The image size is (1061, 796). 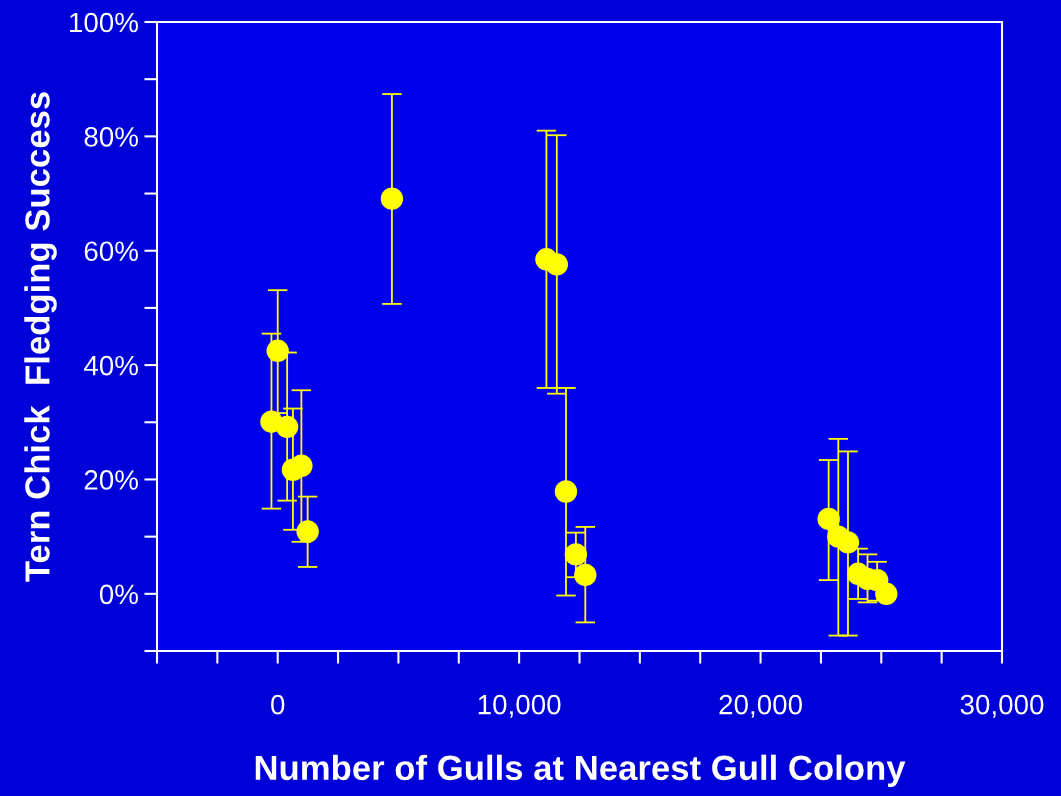 I want to click on x-tick-label: 10,000, so click(x=519, y=706).